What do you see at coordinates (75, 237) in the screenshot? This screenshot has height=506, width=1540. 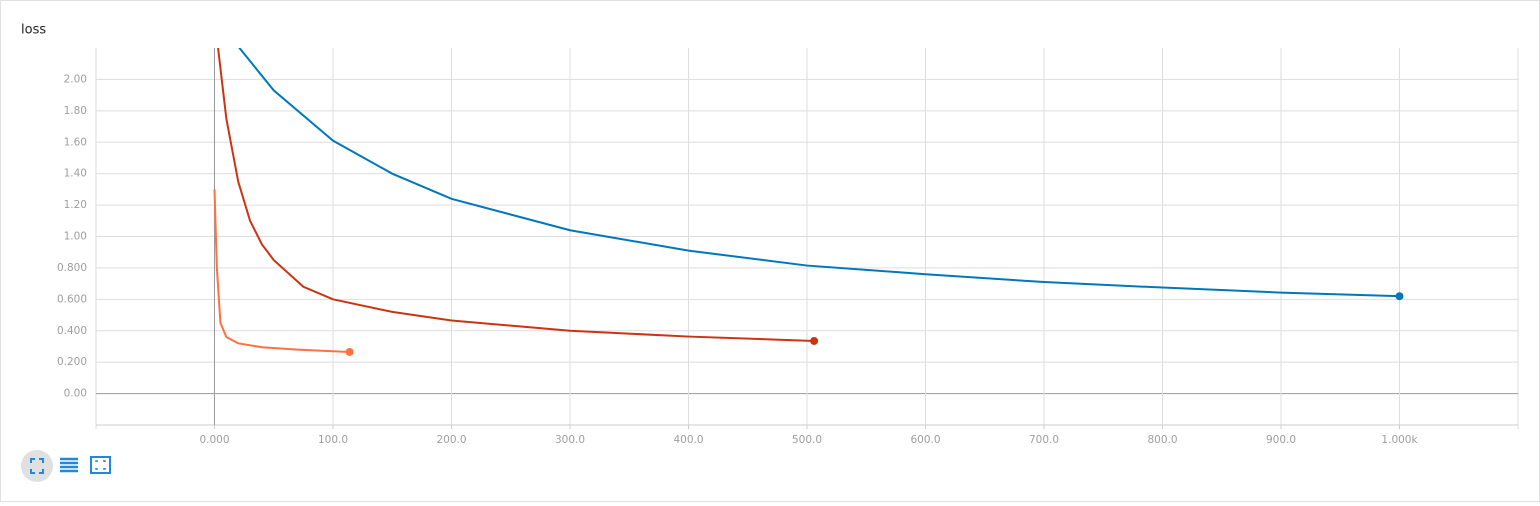 I see `y-tick-label: 1.00` at bounding box center [75, 237].